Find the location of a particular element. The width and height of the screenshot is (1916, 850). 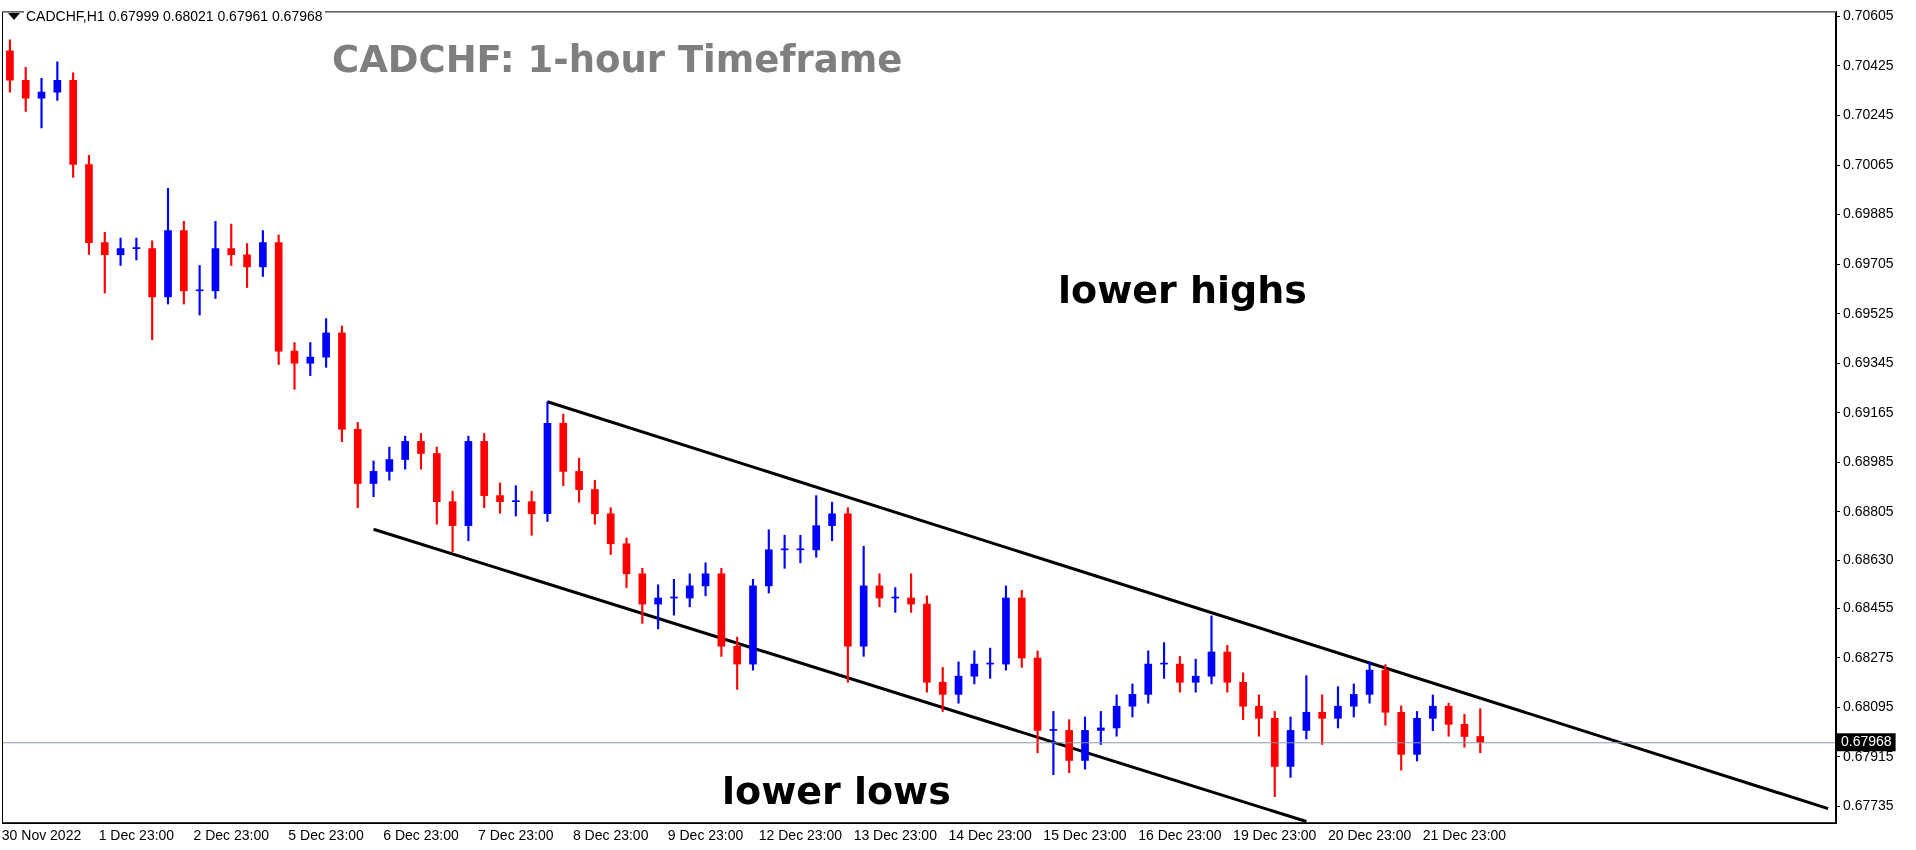

x-tick-label: 14 Dec 23:00 is located at coordinates (990, 835).